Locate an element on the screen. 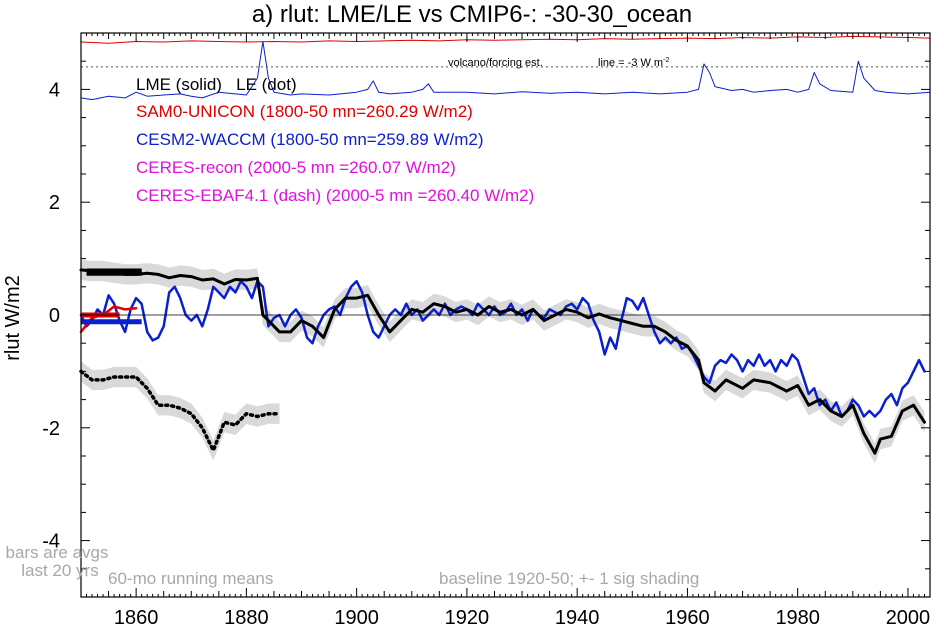 This screenshot has width=944, height=641. legend-lme-le: LME (solid) LE (dot) is located at coordinates (216, 84).